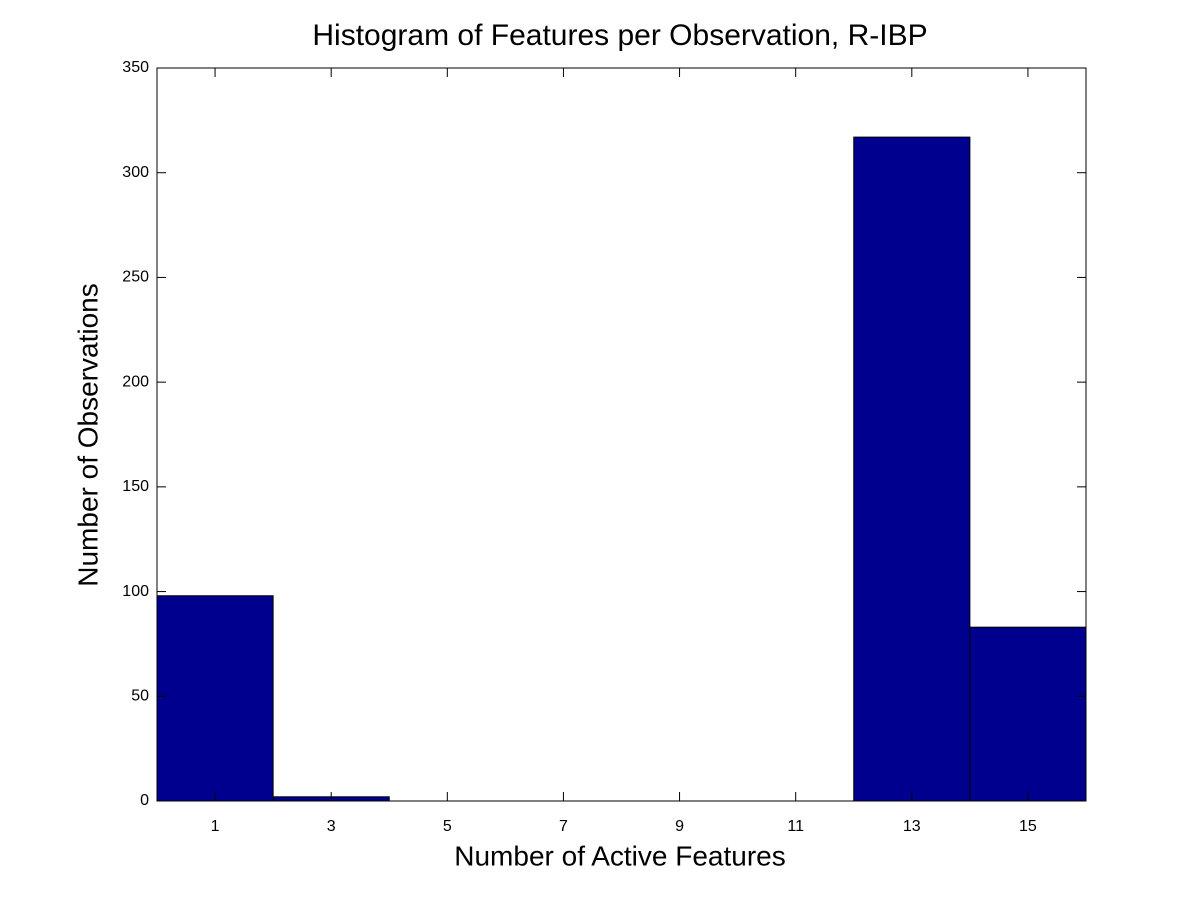  What do you see at coordinates (144, 800) in the screenshot?
I see `y-tick-label: 0` at bounding box center [144, 800].